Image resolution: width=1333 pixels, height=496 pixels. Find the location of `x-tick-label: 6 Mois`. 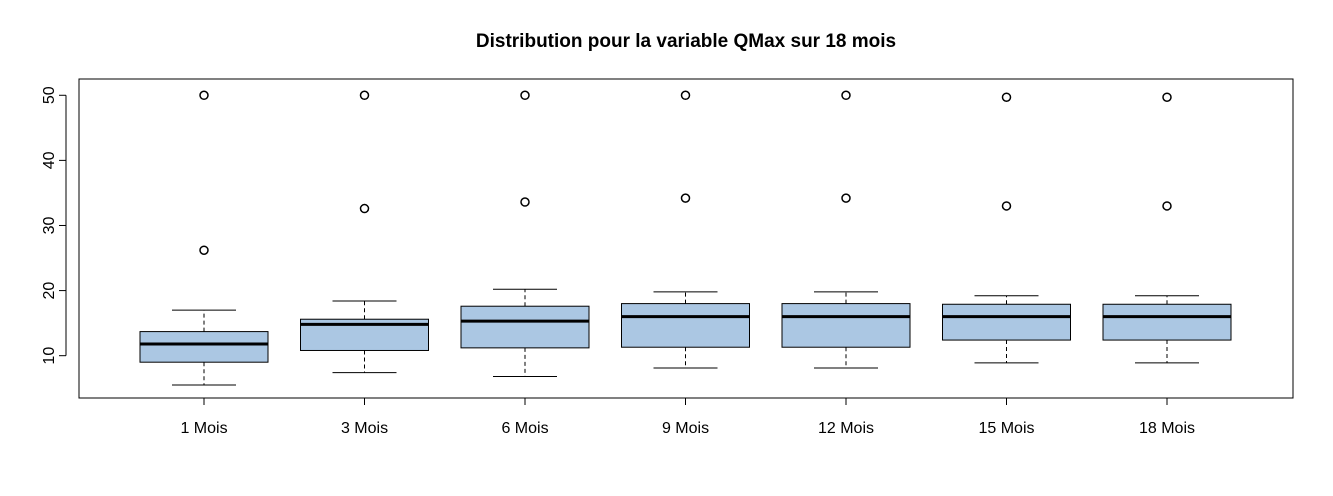

x-tick-label: 6 Mois is located at coordinates (524, 428).